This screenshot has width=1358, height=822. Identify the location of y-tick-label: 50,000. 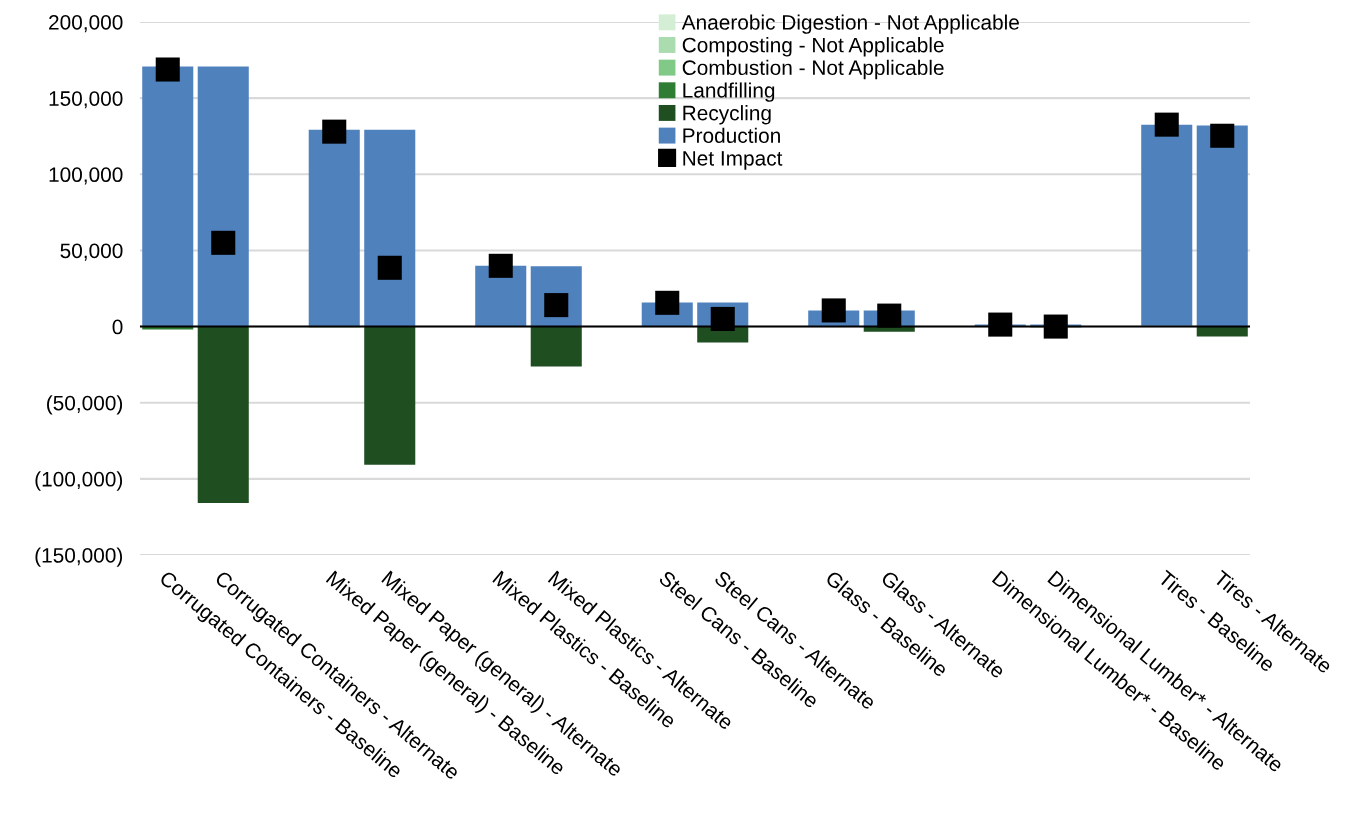
(91, 252).